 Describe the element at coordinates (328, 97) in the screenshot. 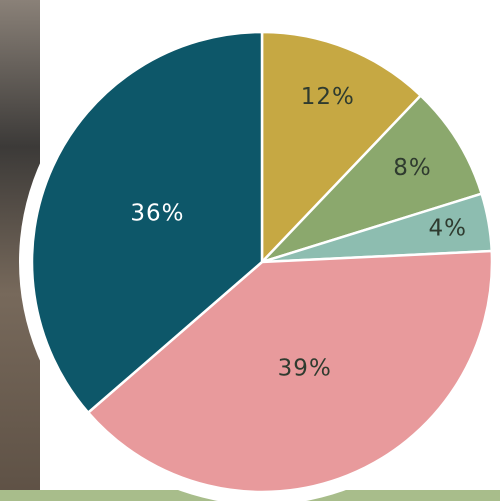

I see `data-label: 12%` at that location.